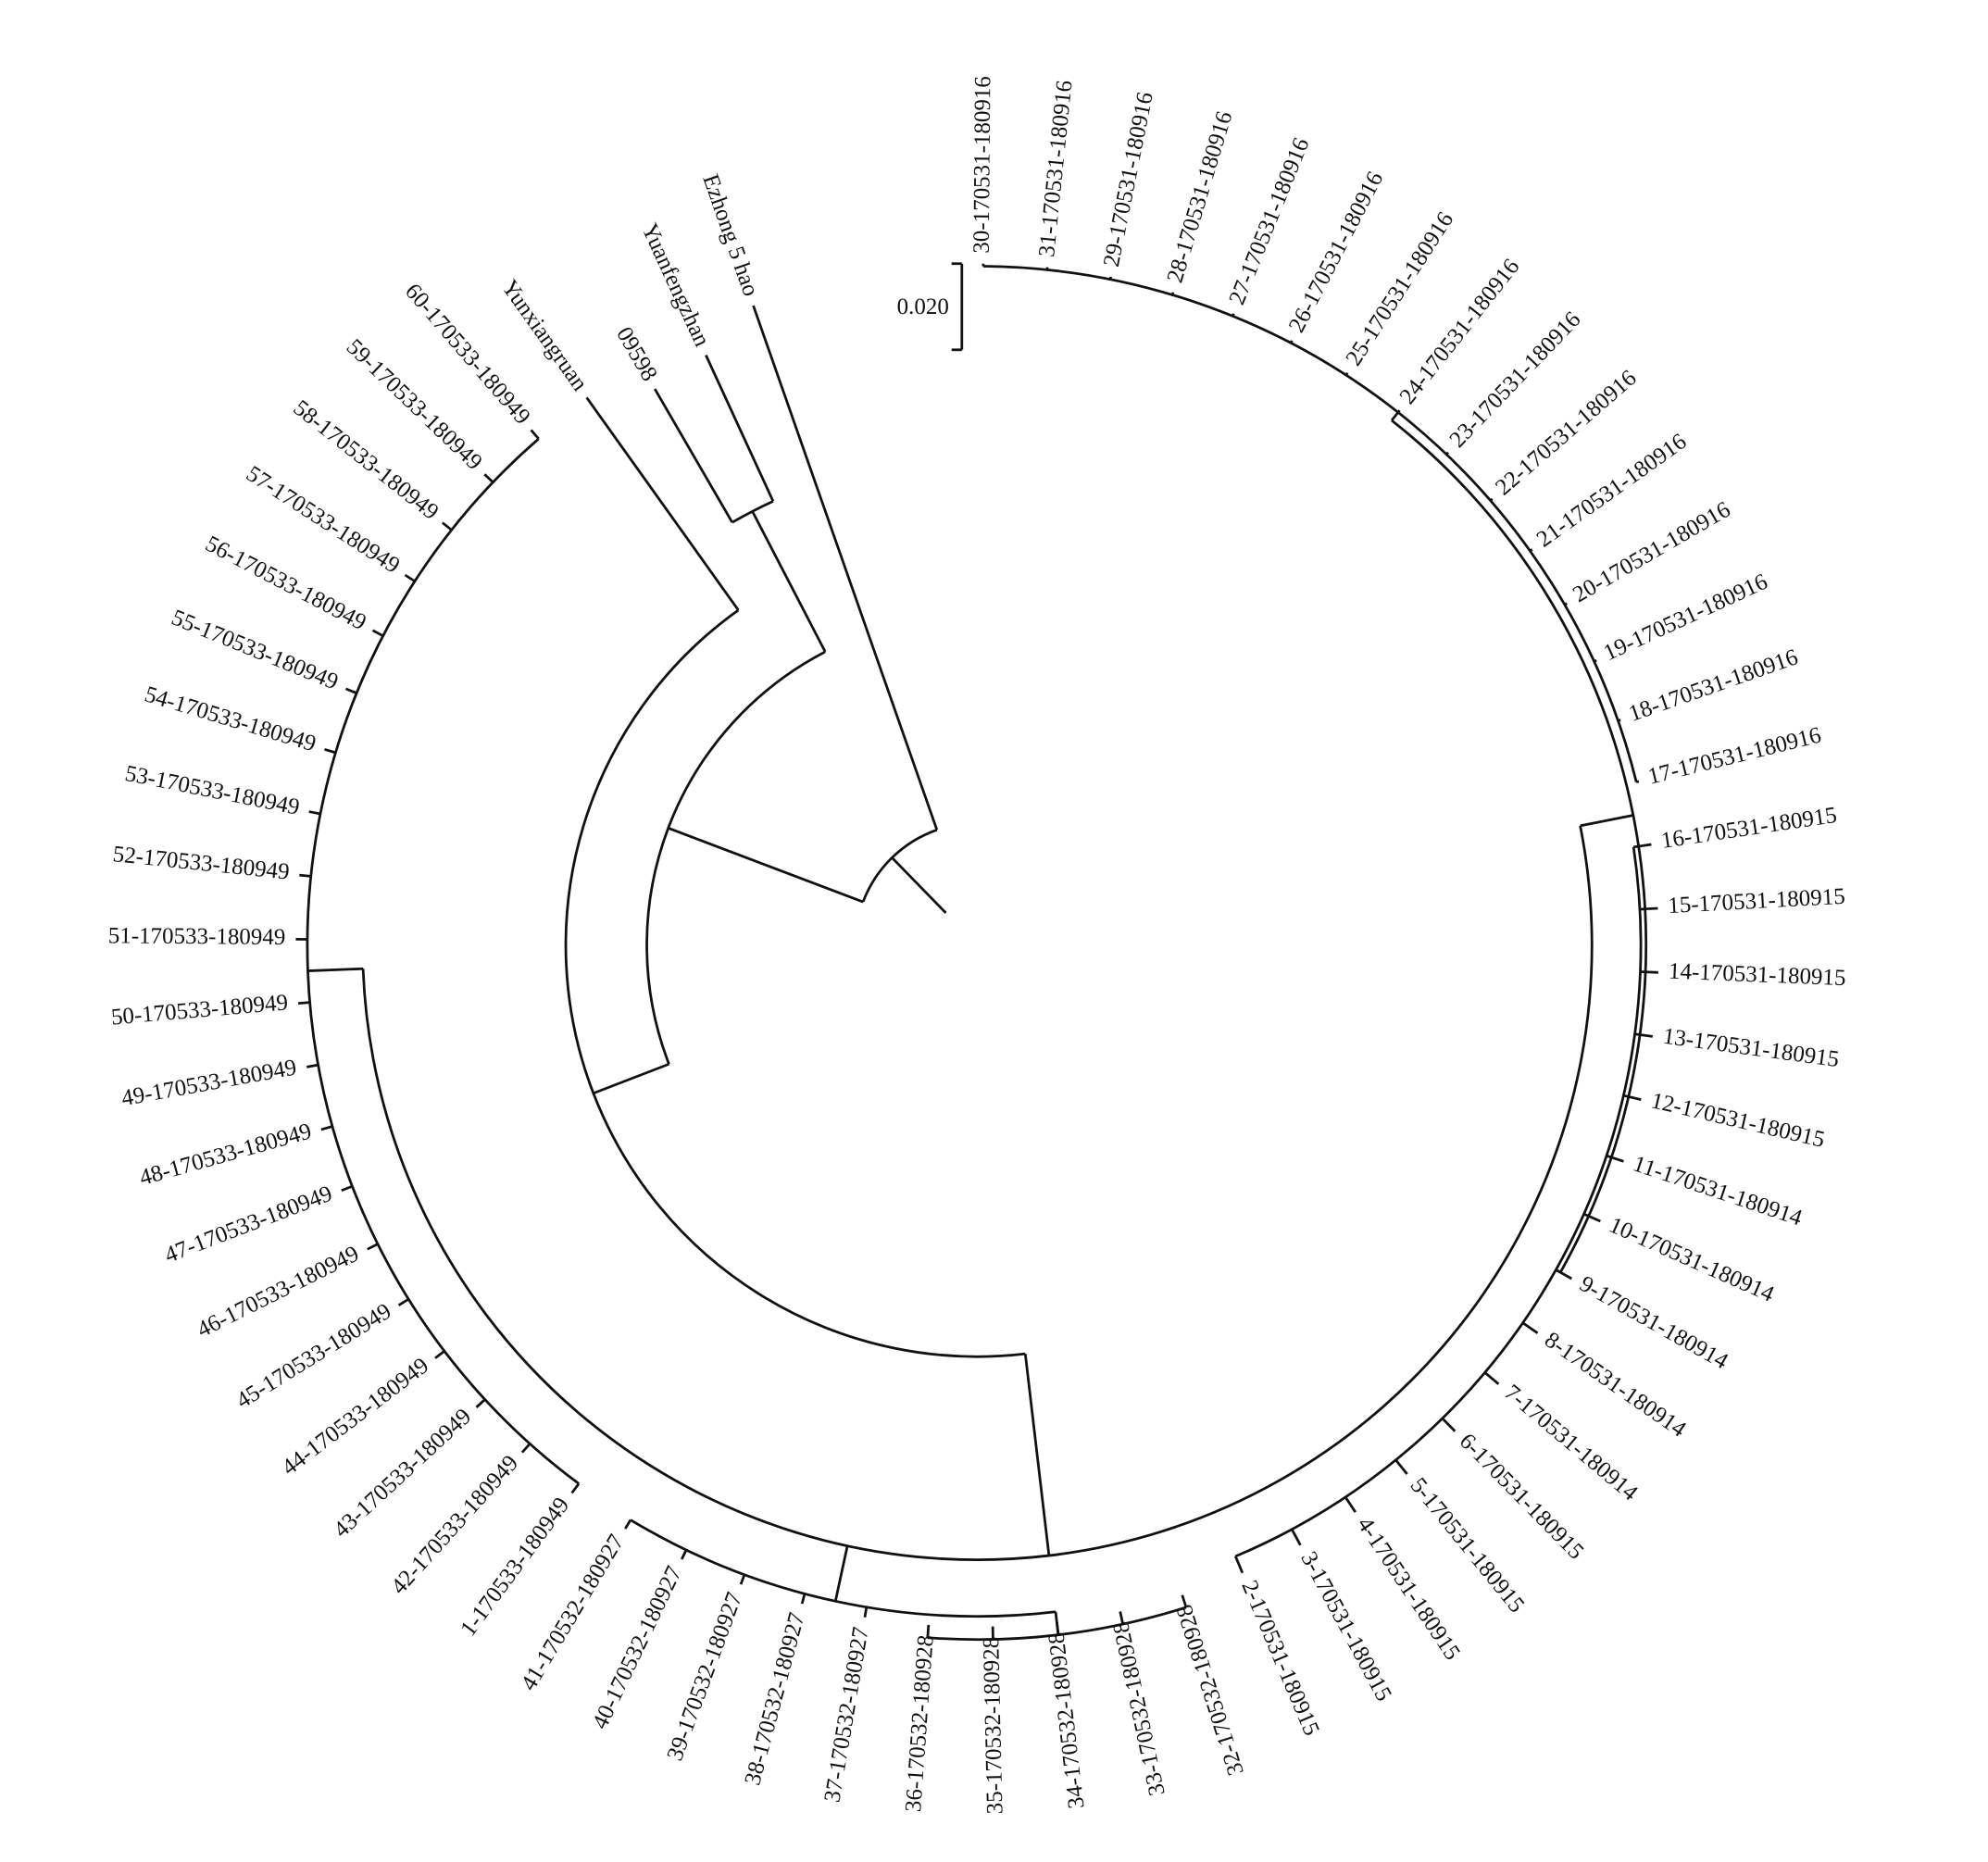 This screenshot has width=1988, height=1862. Describe the element at coordinates (1210, 1690) in the screenshot. I see `leaf-label: 32-170532-180928` at that location.